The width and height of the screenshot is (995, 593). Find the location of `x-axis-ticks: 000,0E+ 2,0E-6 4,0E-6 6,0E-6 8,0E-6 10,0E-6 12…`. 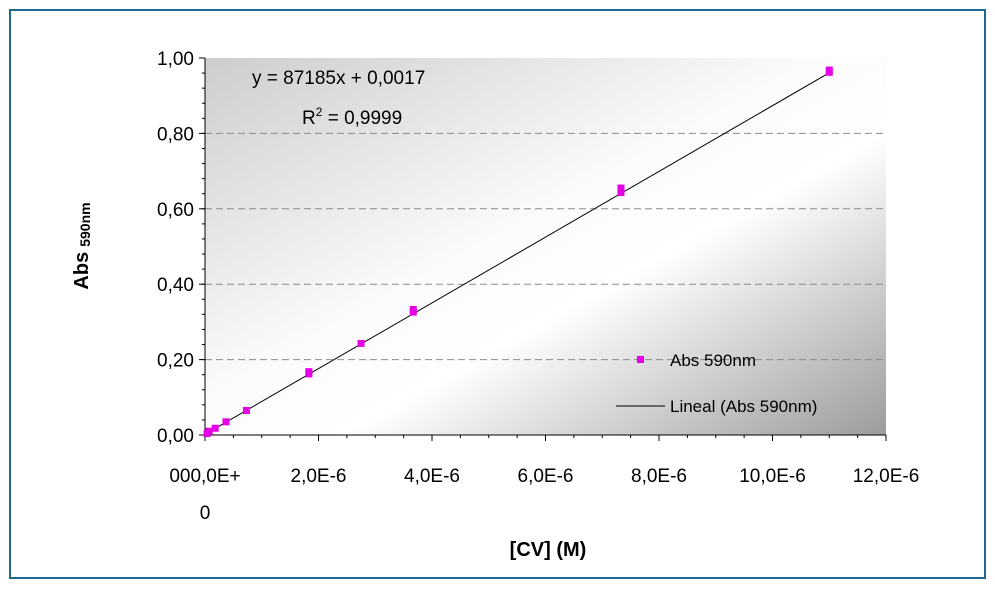

x-axis-ticks: 000,0E+ 2,0E-6 4,0E-6 6,0E-6 8,0E-6 10,0E-6 12… is located at coordinates (544, 479).